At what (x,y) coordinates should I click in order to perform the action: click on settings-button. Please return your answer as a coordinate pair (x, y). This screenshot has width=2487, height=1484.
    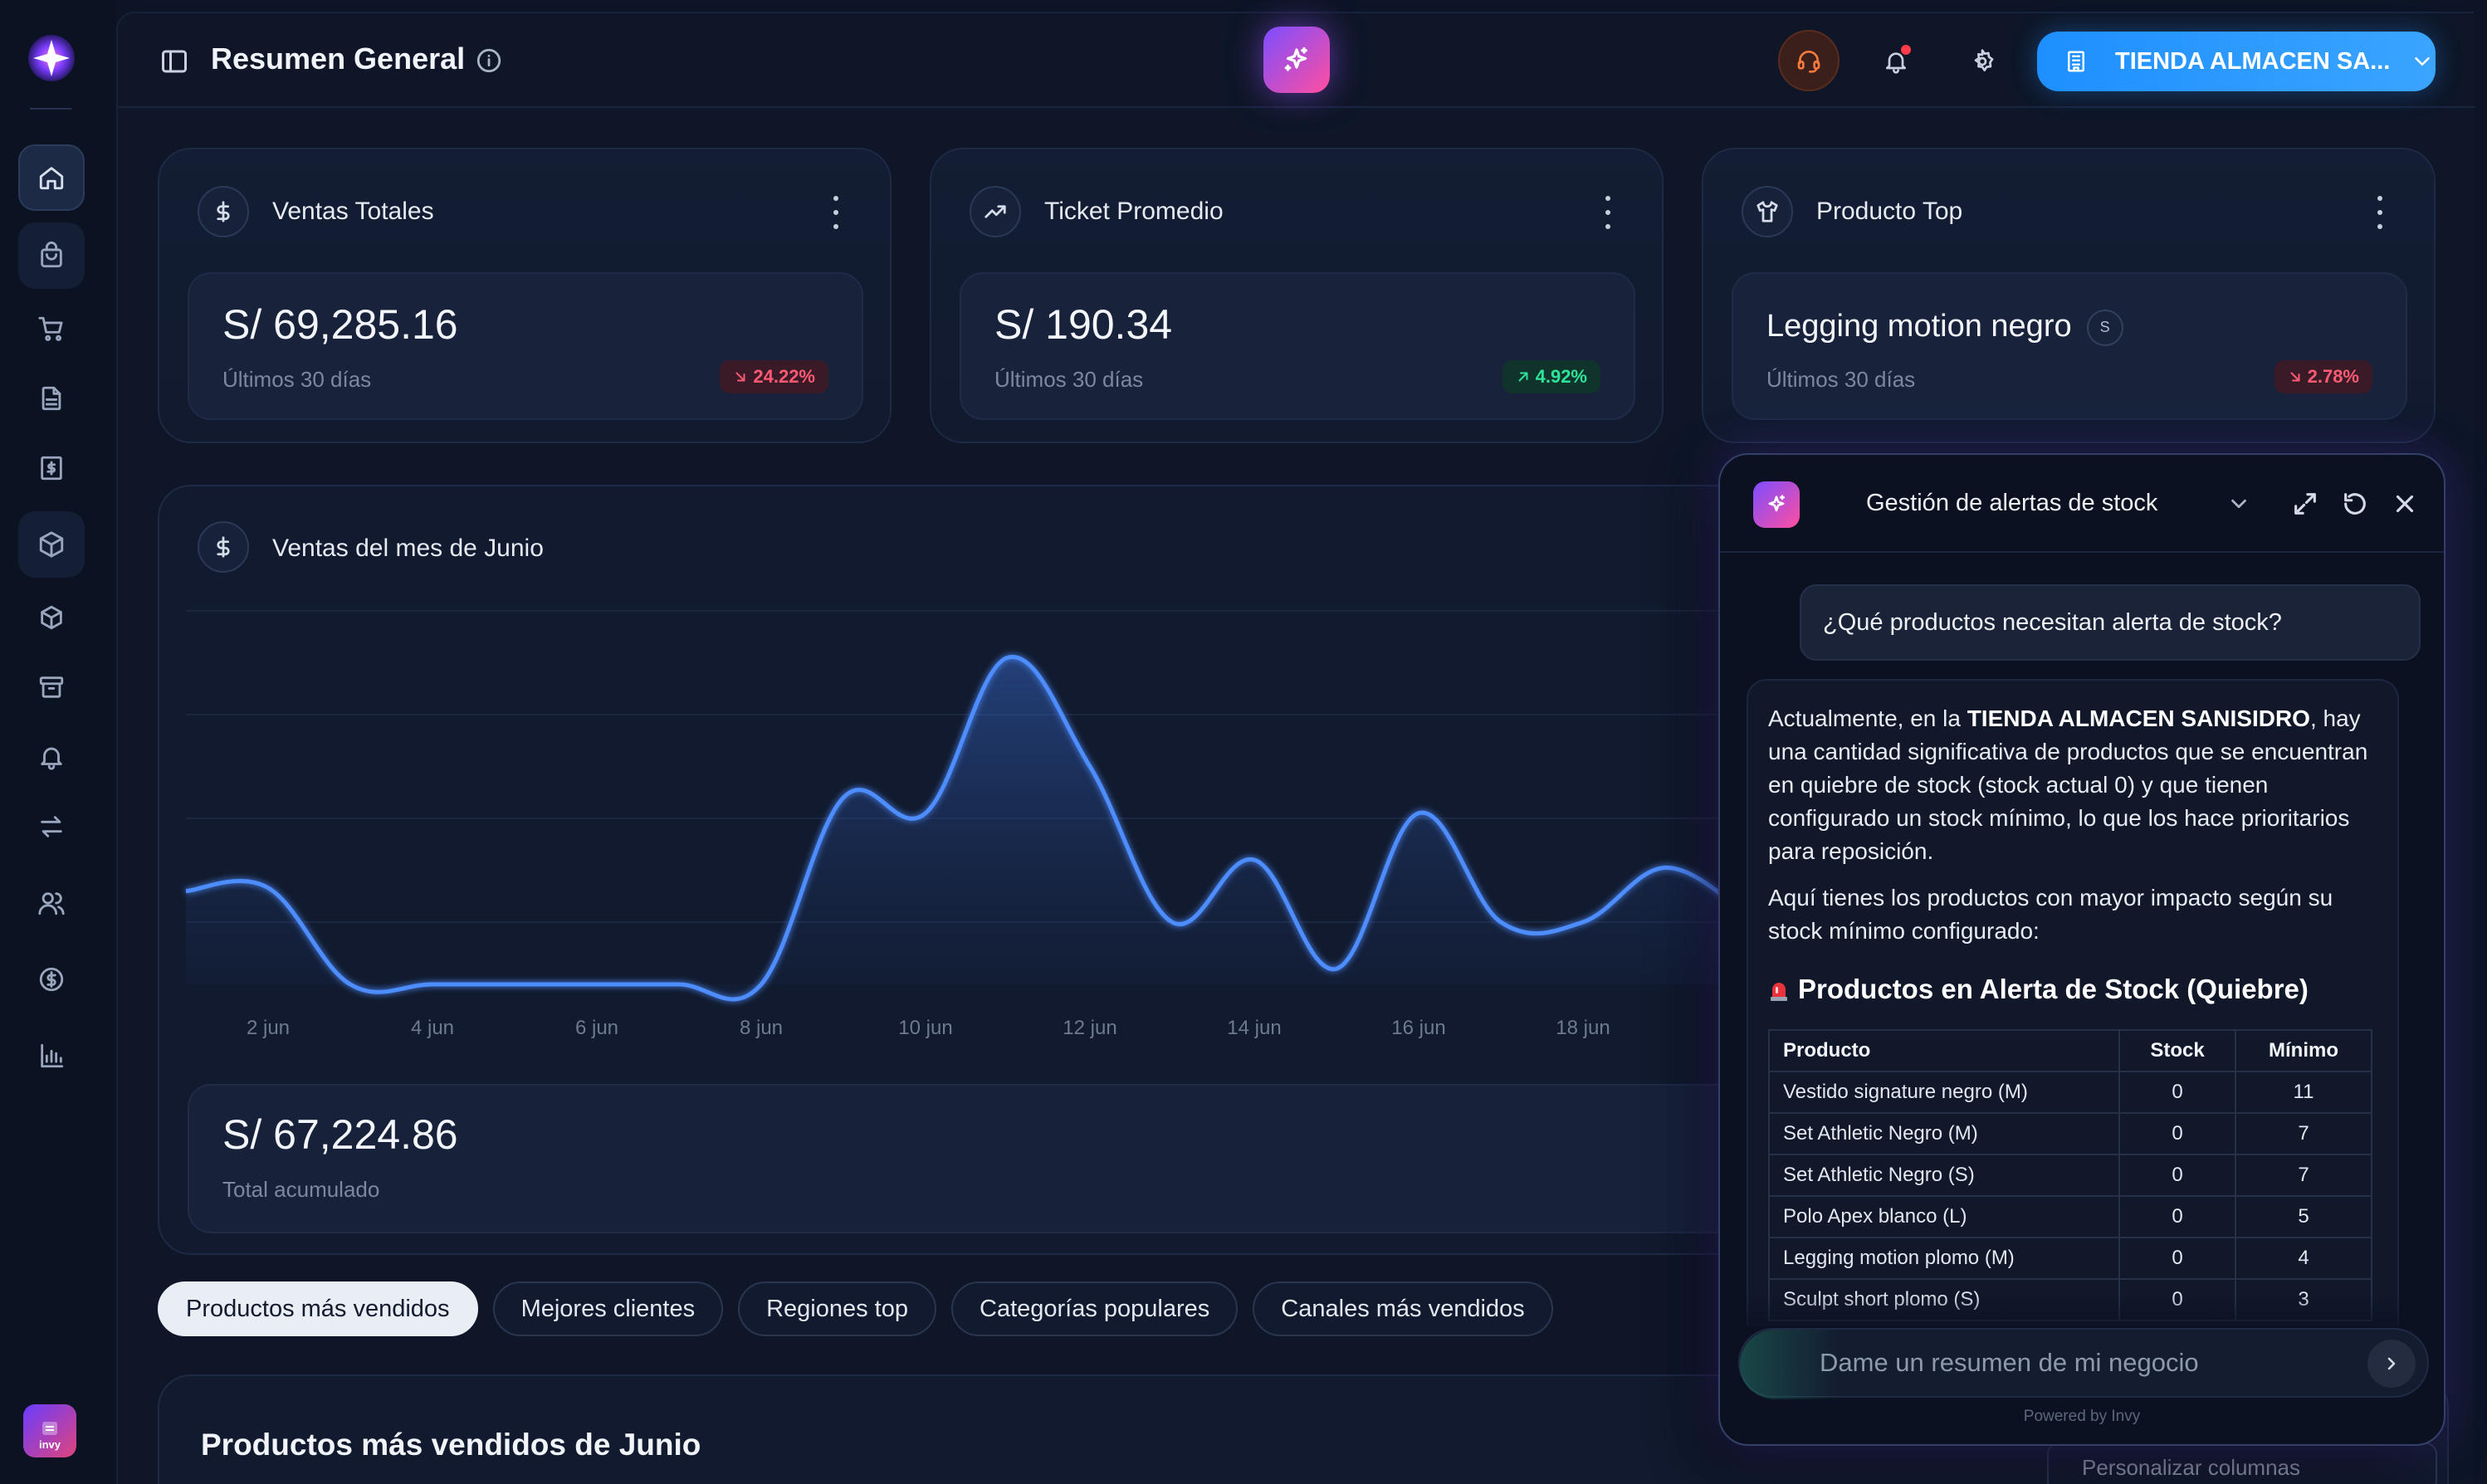
    Looking at the image, I should click on (1982, 61).